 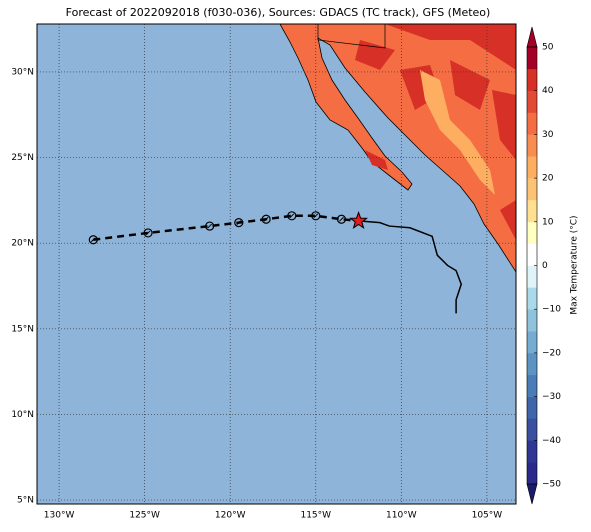 I want to click on x-tick-label: 130°W, so click(x=59, y=516).